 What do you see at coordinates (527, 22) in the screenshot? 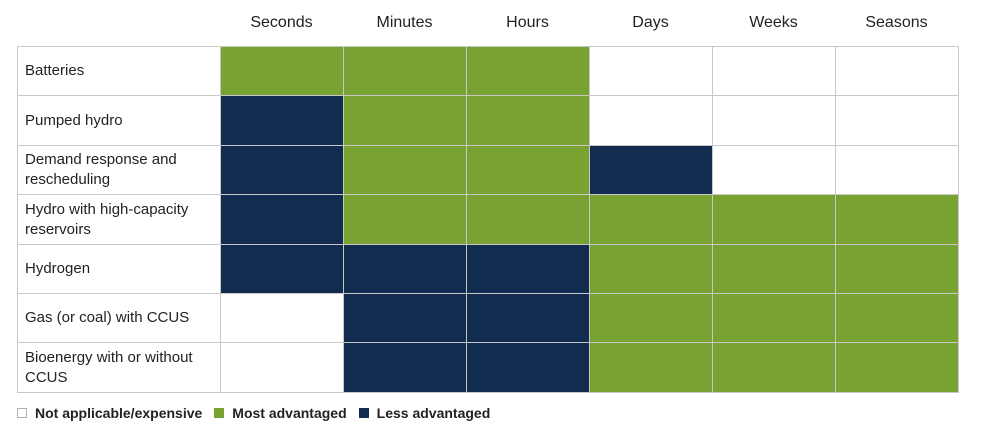
I see `column-header-hours: Hours` at bounding box center [527, 22].